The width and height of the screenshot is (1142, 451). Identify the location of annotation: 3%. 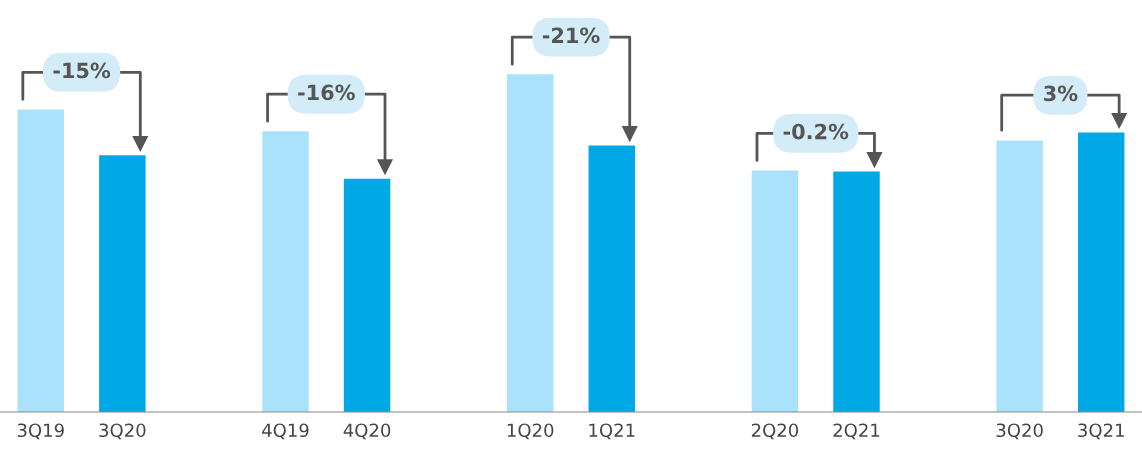
(1061, 93).